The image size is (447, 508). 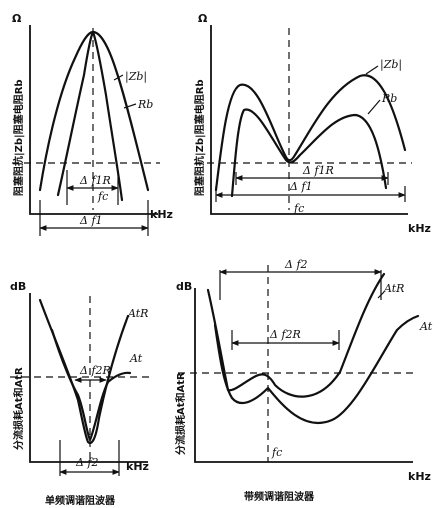 What do you see at coordinates (279, 496) in the screenshot?
I see `caption: 带频调谐阻波器` at bounding box center [279, 496].